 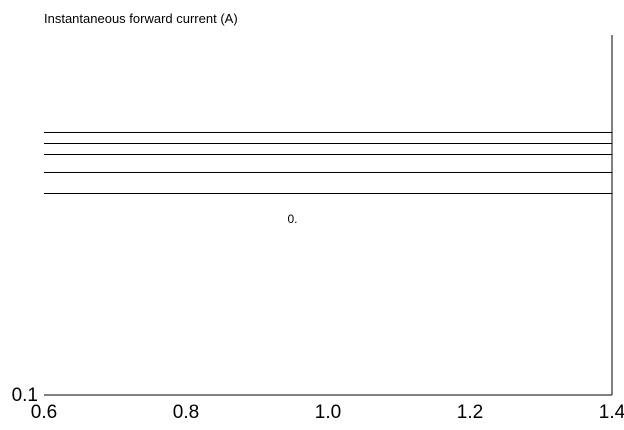 What do you see at coordinates (44, 412) in the screenshot?
I see `x-tick-label: 0.6` at bounding box center [44, 412].